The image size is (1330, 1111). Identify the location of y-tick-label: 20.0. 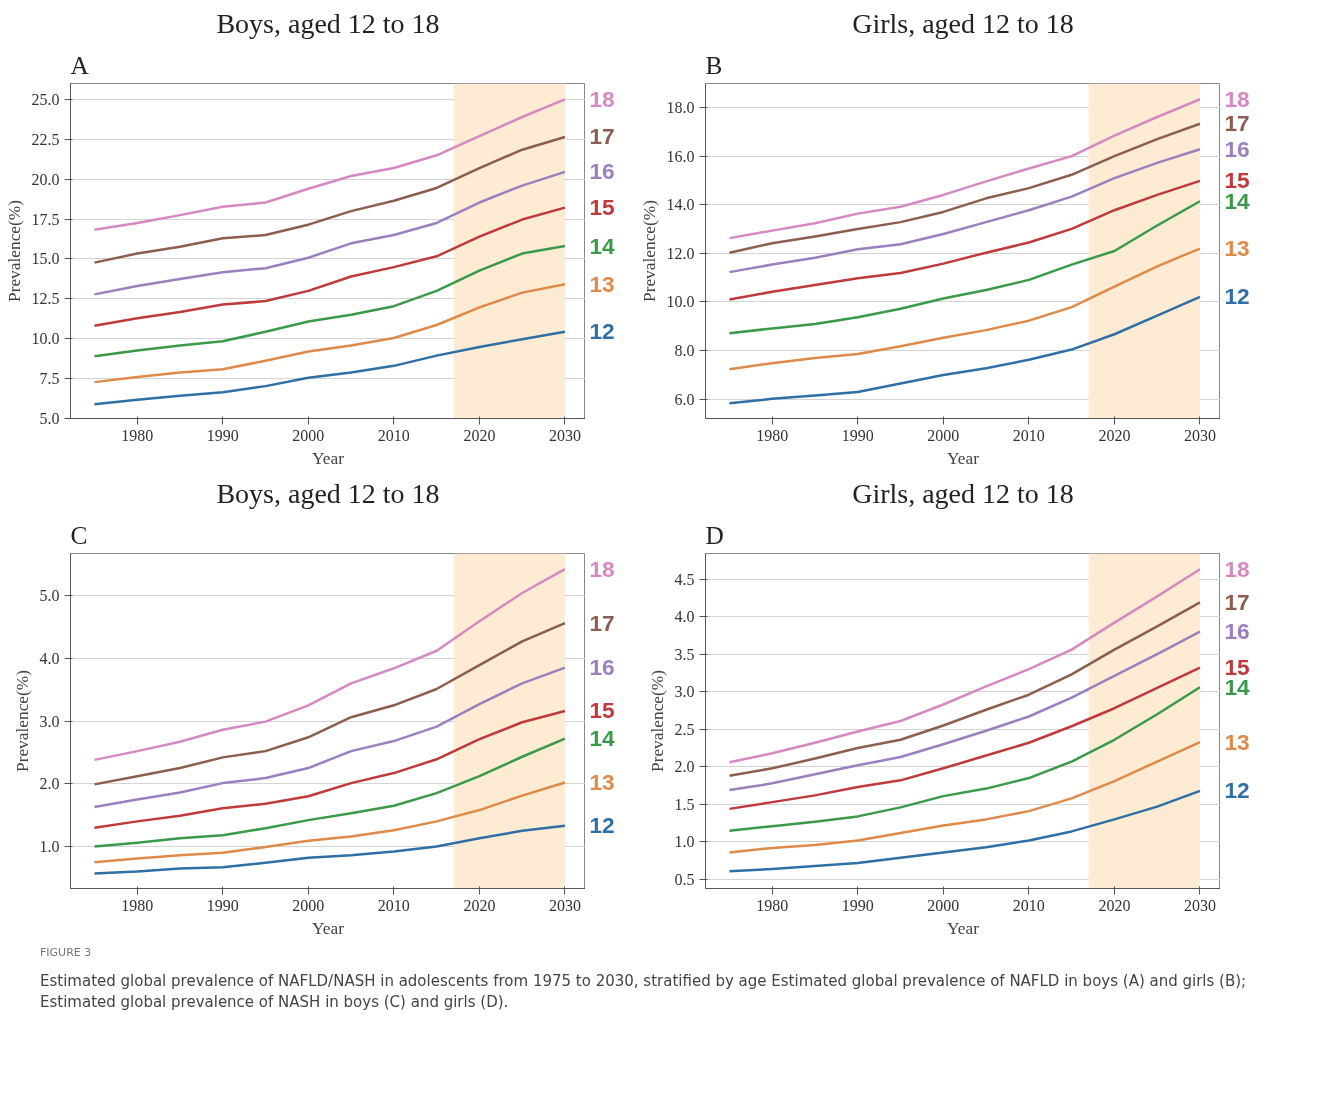
(45, 179).